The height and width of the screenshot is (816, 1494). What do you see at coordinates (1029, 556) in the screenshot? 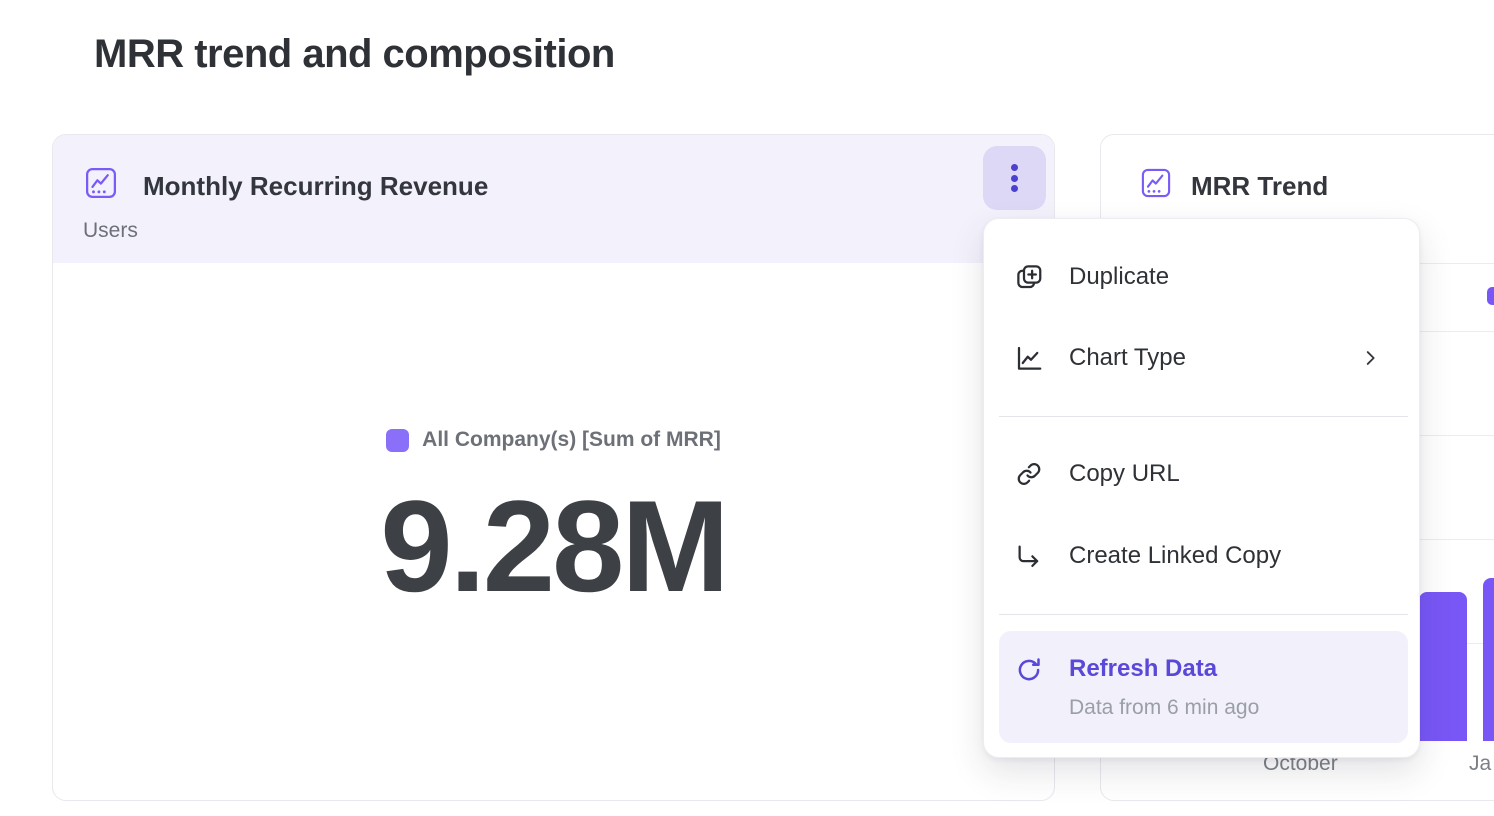
I see `linked-copy-icon` at bounding box center [1029, 556].